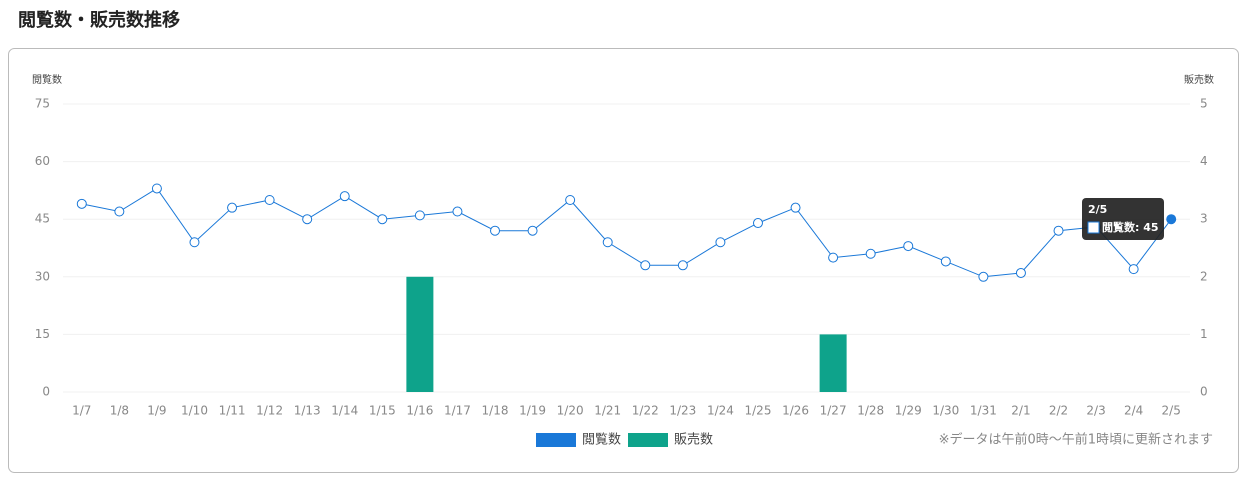  What do you see at coordinates (419, 411) in the screenshot?
I see `x-tick-label: 1/16` at bounding box center [419, 411].